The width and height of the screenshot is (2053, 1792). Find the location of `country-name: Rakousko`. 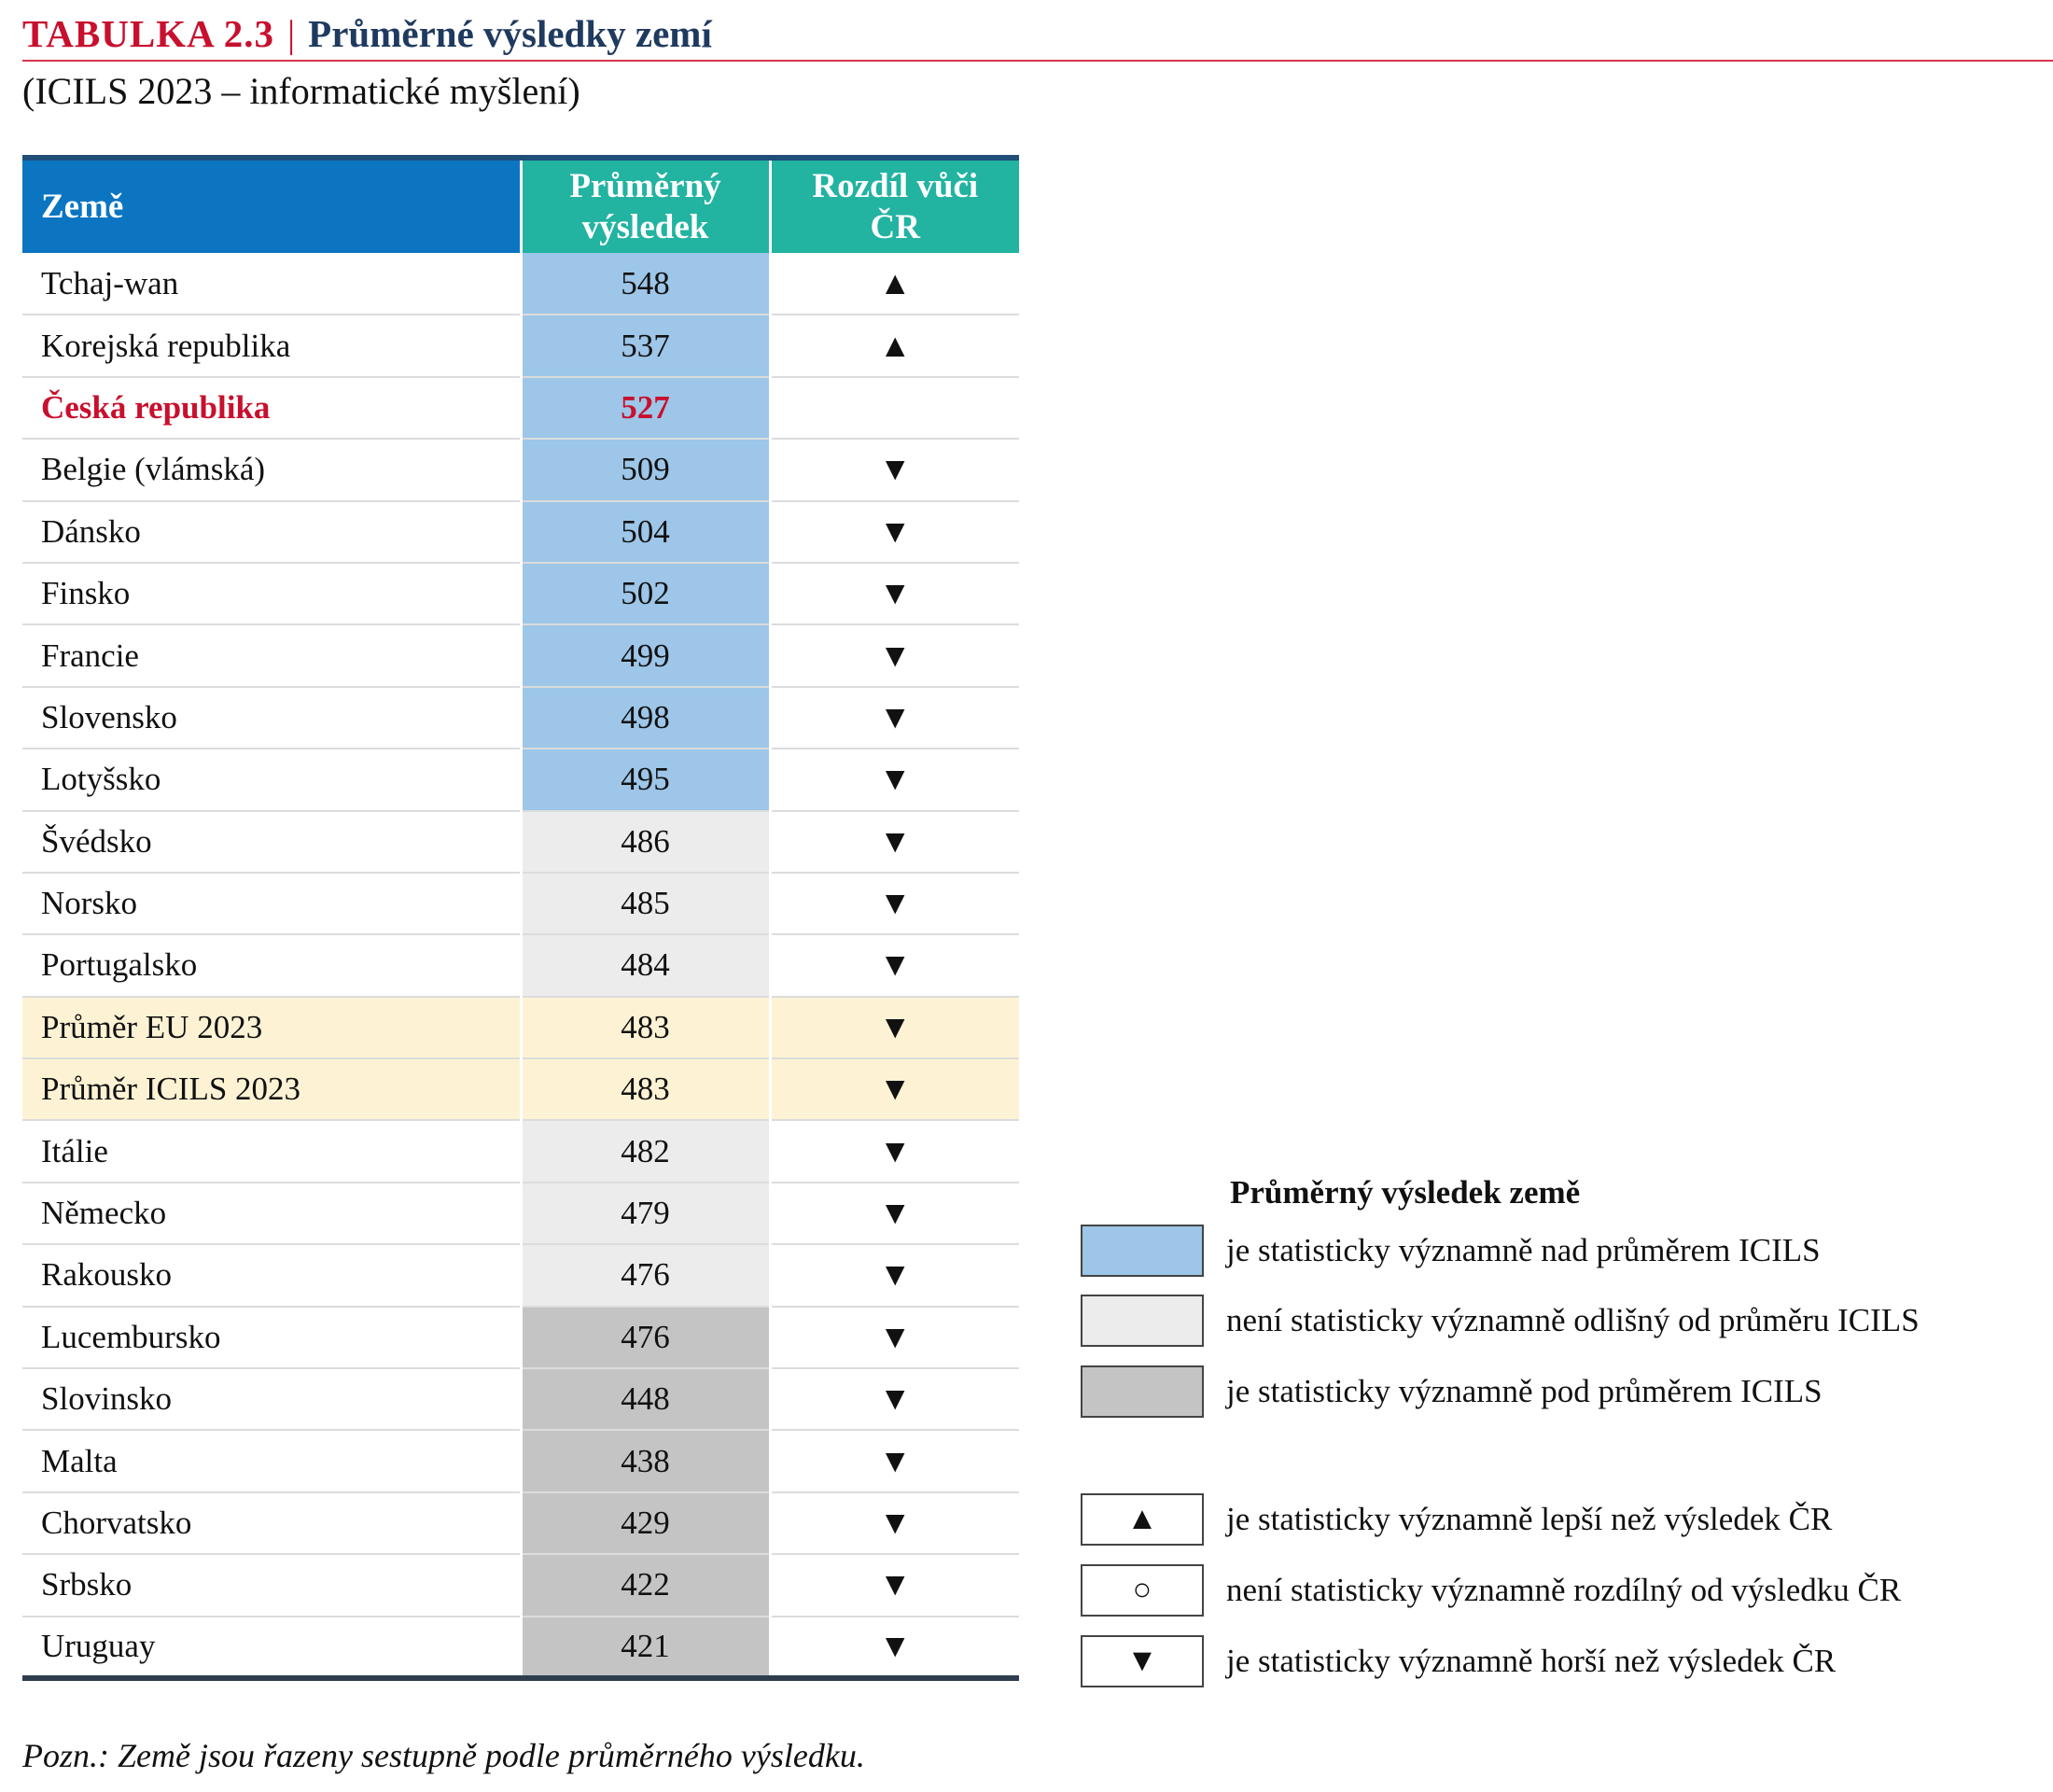

country-name: Rakousko is located at coordinates (271, 1276).